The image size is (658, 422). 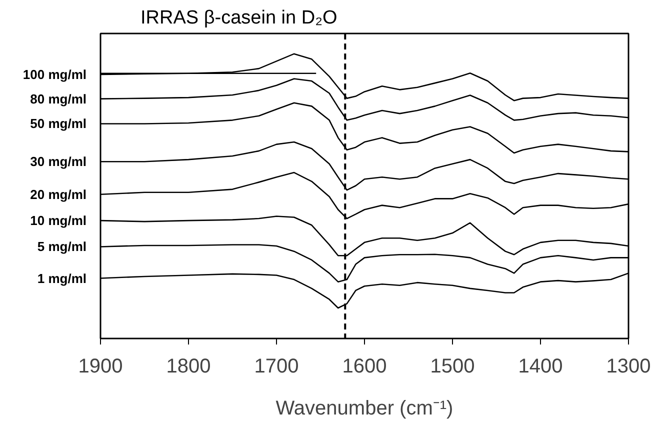 I want to click on series-label: 50 mg/ml, so click(x=58, y=124).